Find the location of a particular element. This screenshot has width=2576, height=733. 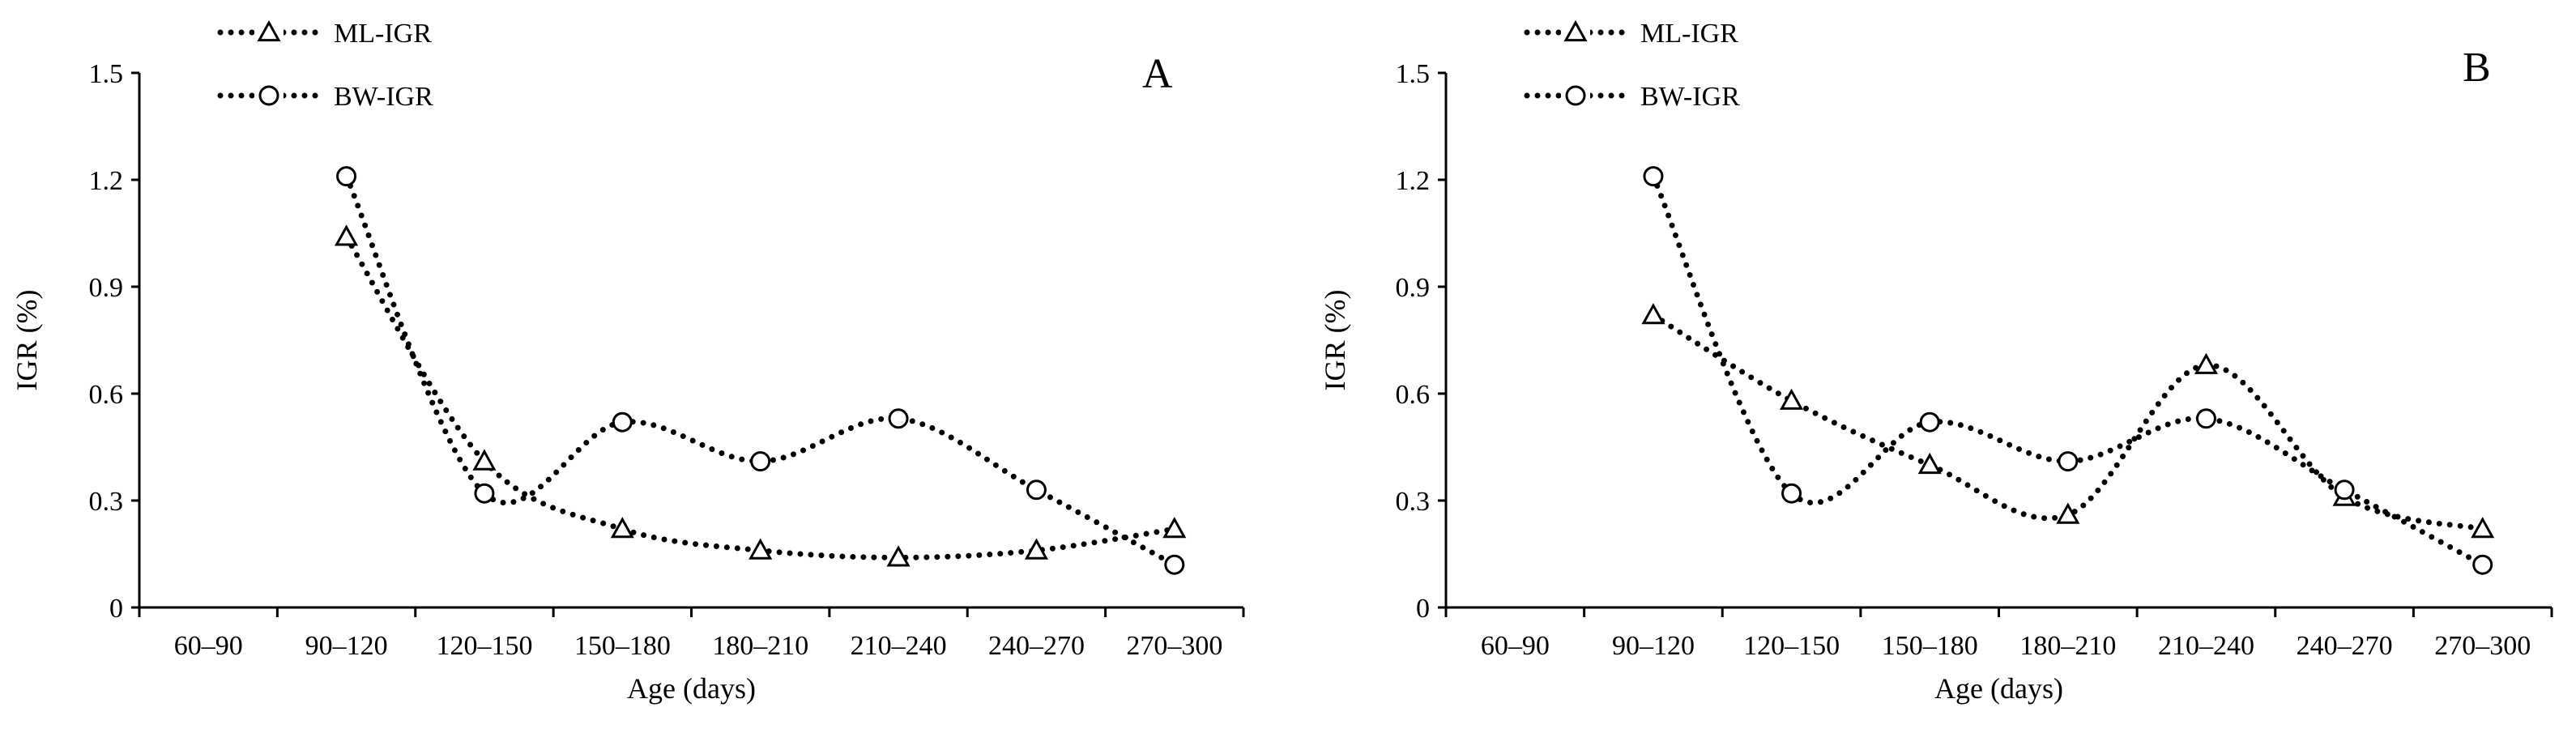

panel-label: B is located at coordinates (2477, 68).